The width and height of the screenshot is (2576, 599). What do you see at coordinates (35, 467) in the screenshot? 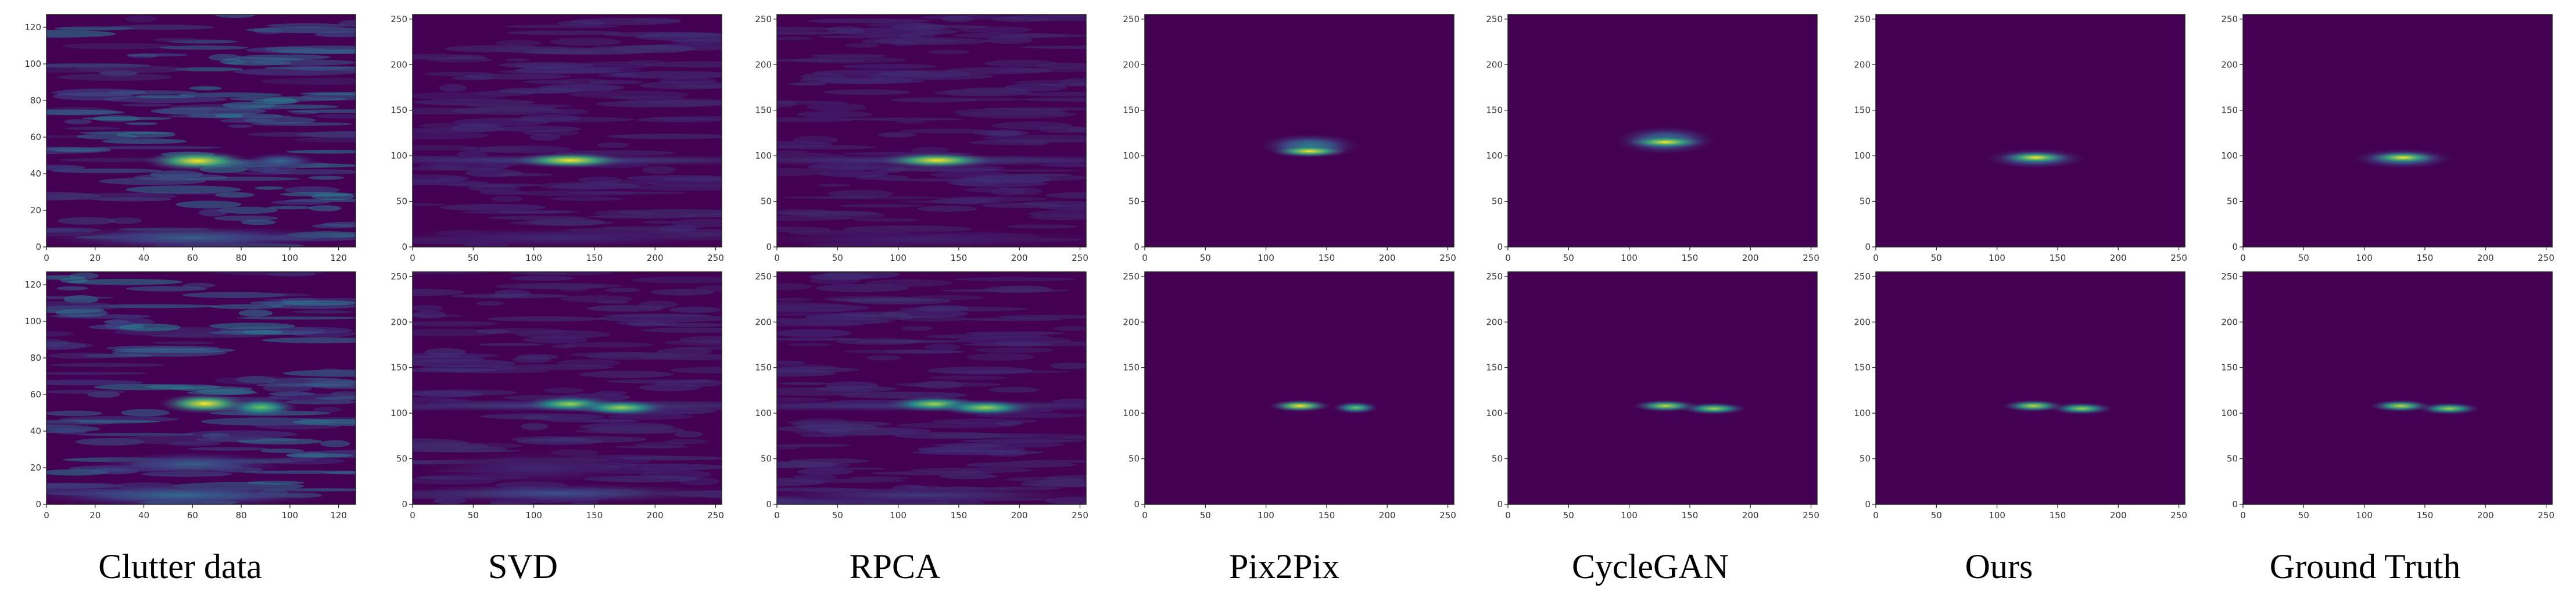
I see `y-tick-label: 20` at bounding box center [35, 467].